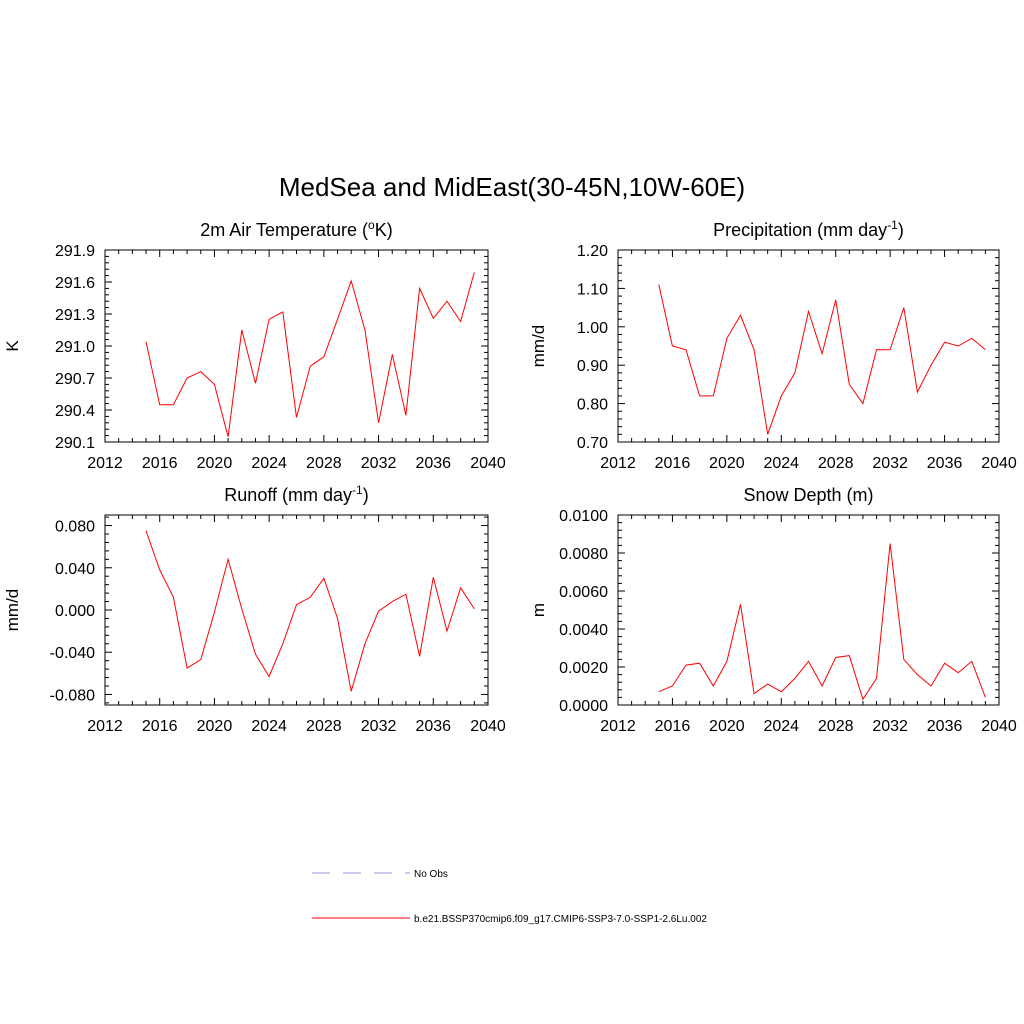 The height and width of the screenshot is (1024, 1024). I want to click on y-tick-label: 1.10, so click(592, 289).